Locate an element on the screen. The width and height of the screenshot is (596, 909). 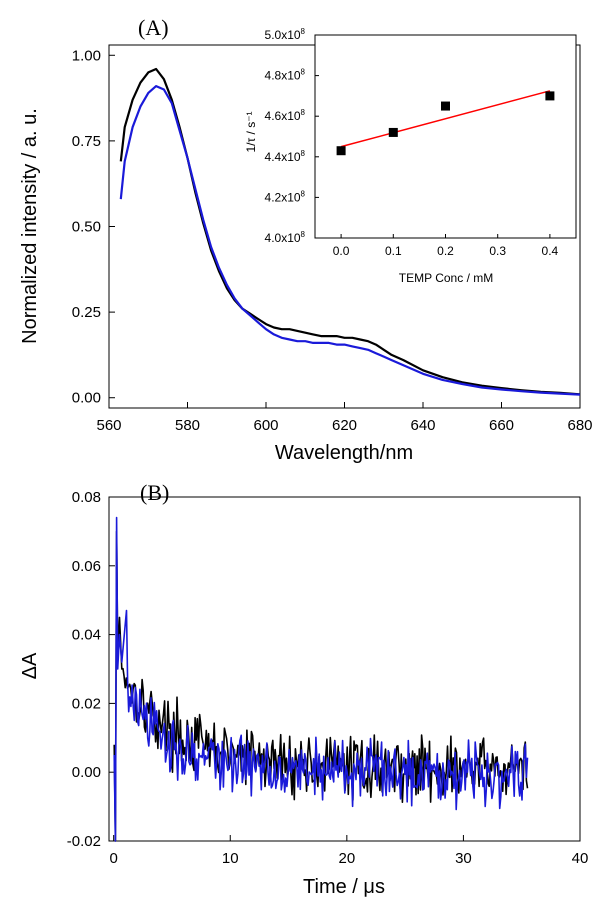
inset-y-tick-label: 4.0x10⁸ is located at coordinates (285, 237).